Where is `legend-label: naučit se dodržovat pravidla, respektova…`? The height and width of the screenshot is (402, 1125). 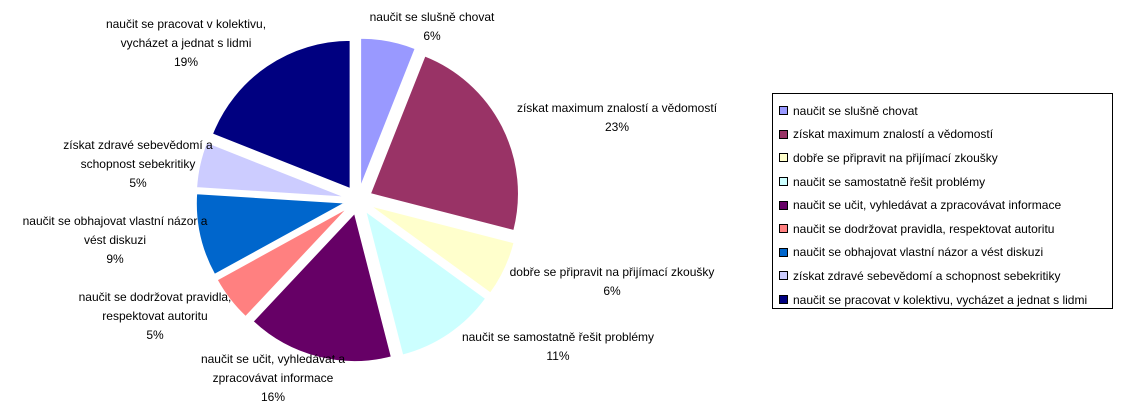 legend-label: naučit se dodržovat pravidla, respektova… is located at coordinates (924, 228).